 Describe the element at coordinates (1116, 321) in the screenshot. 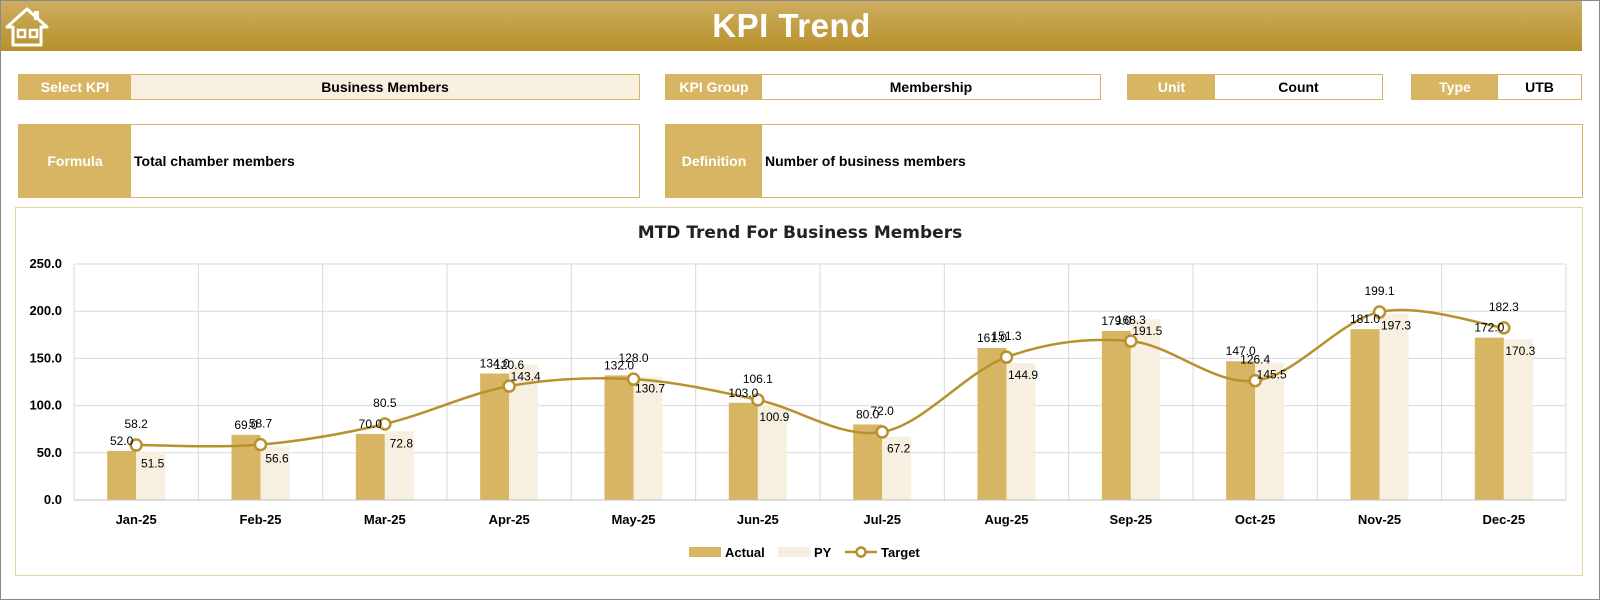

I see `data-label-actual: 179.0` at that location.